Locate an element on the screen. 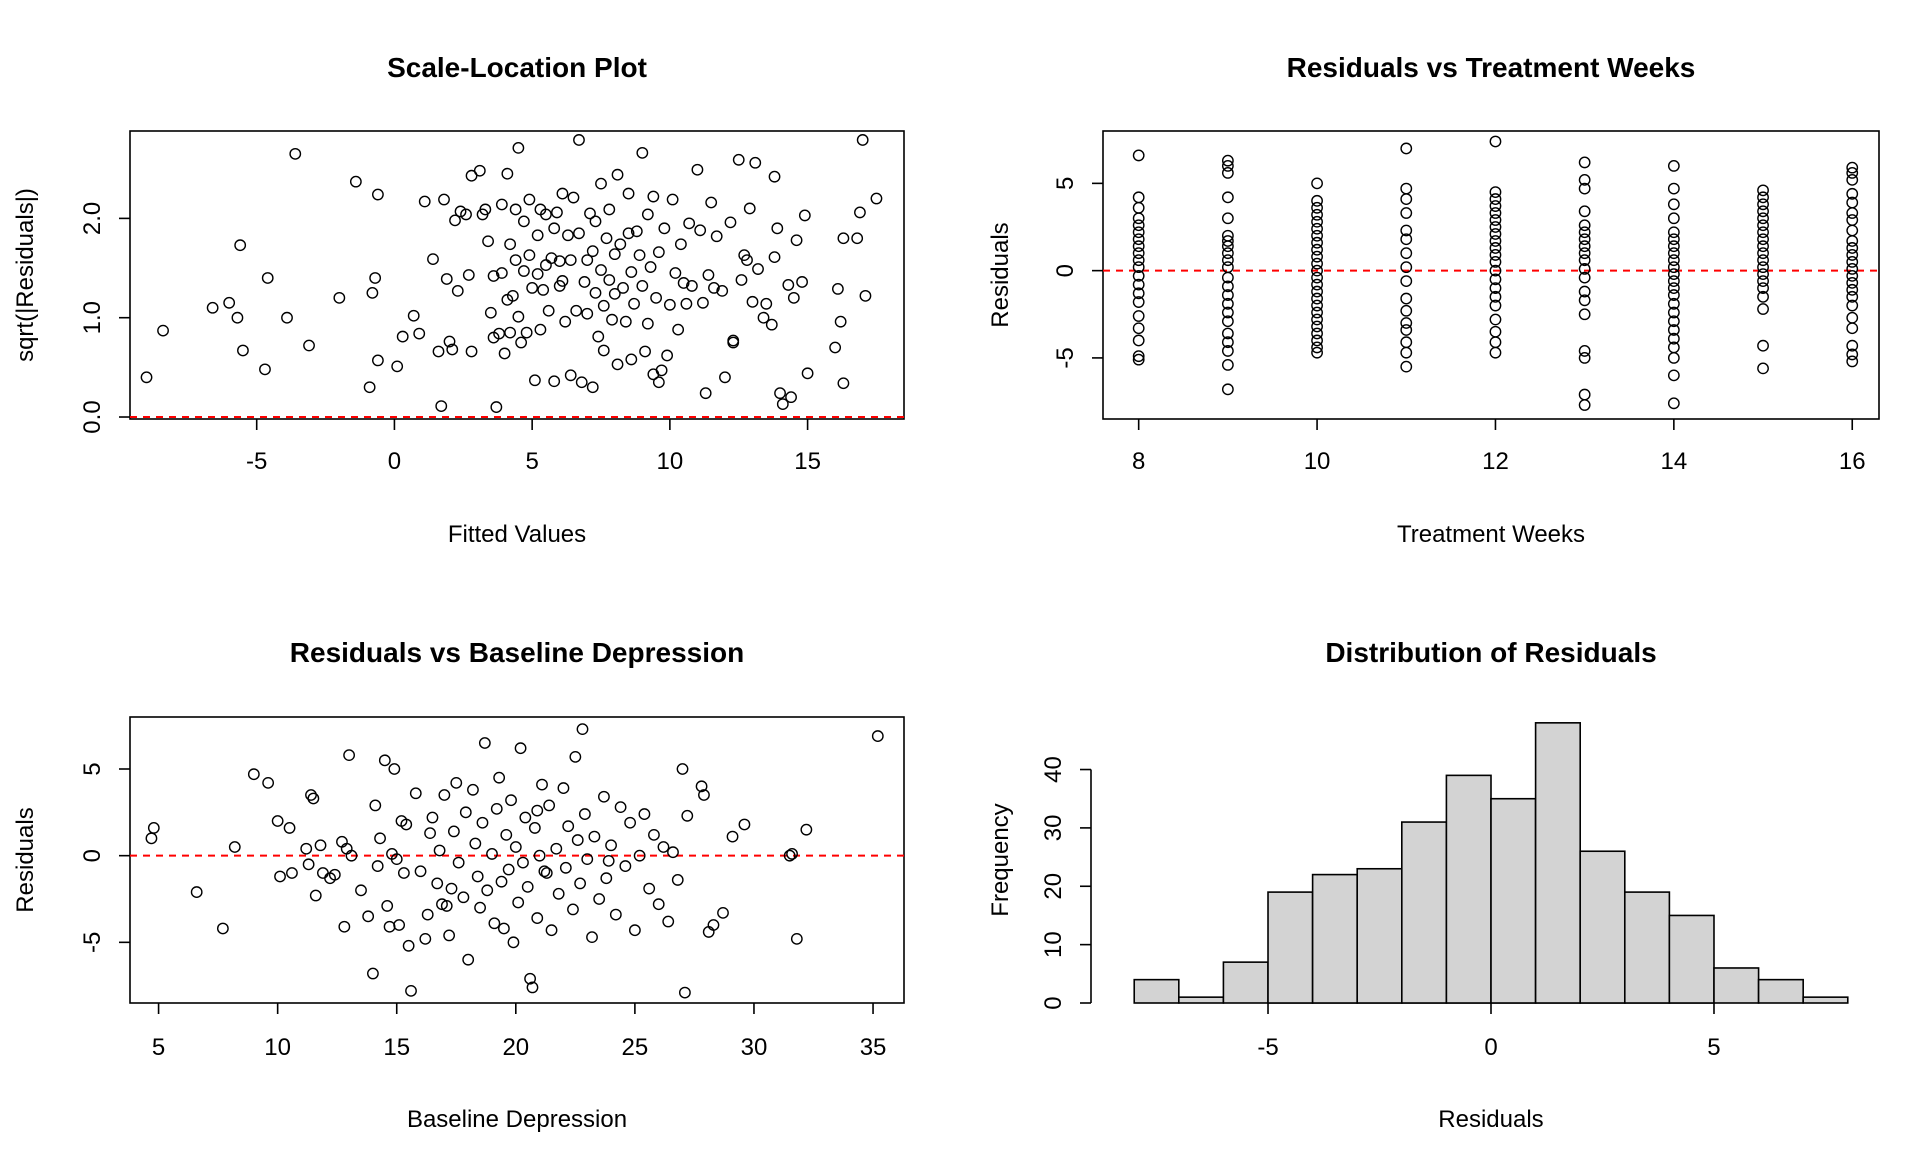 This screenshot has width=1920, height=1152. x-tick-label: 15 is located at coordinates (396, 1047).